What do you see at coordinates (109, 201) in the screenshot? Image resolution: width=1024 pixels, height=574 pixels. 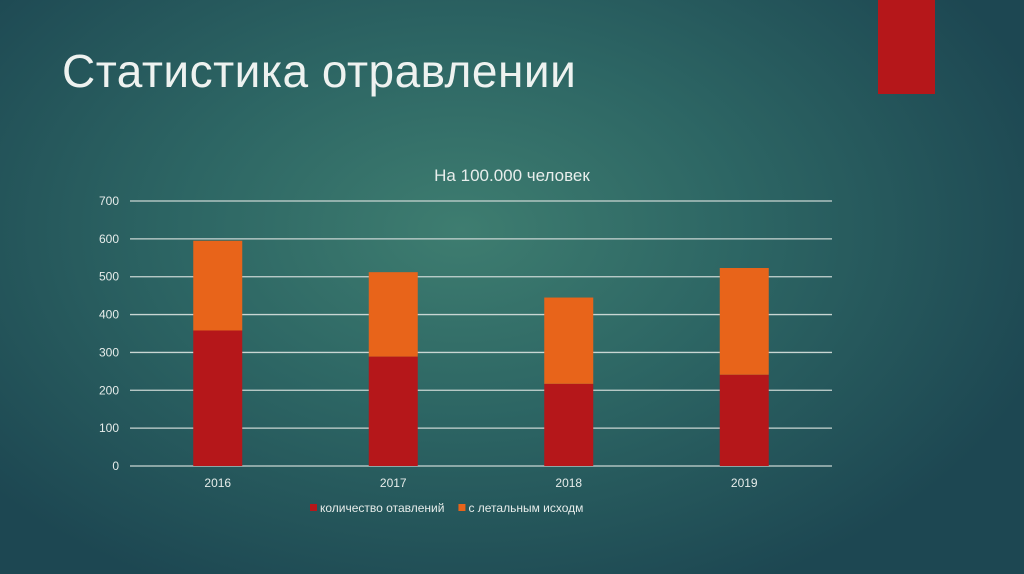 I see `y-tick-label: 700` at bounding box center [109, 201].